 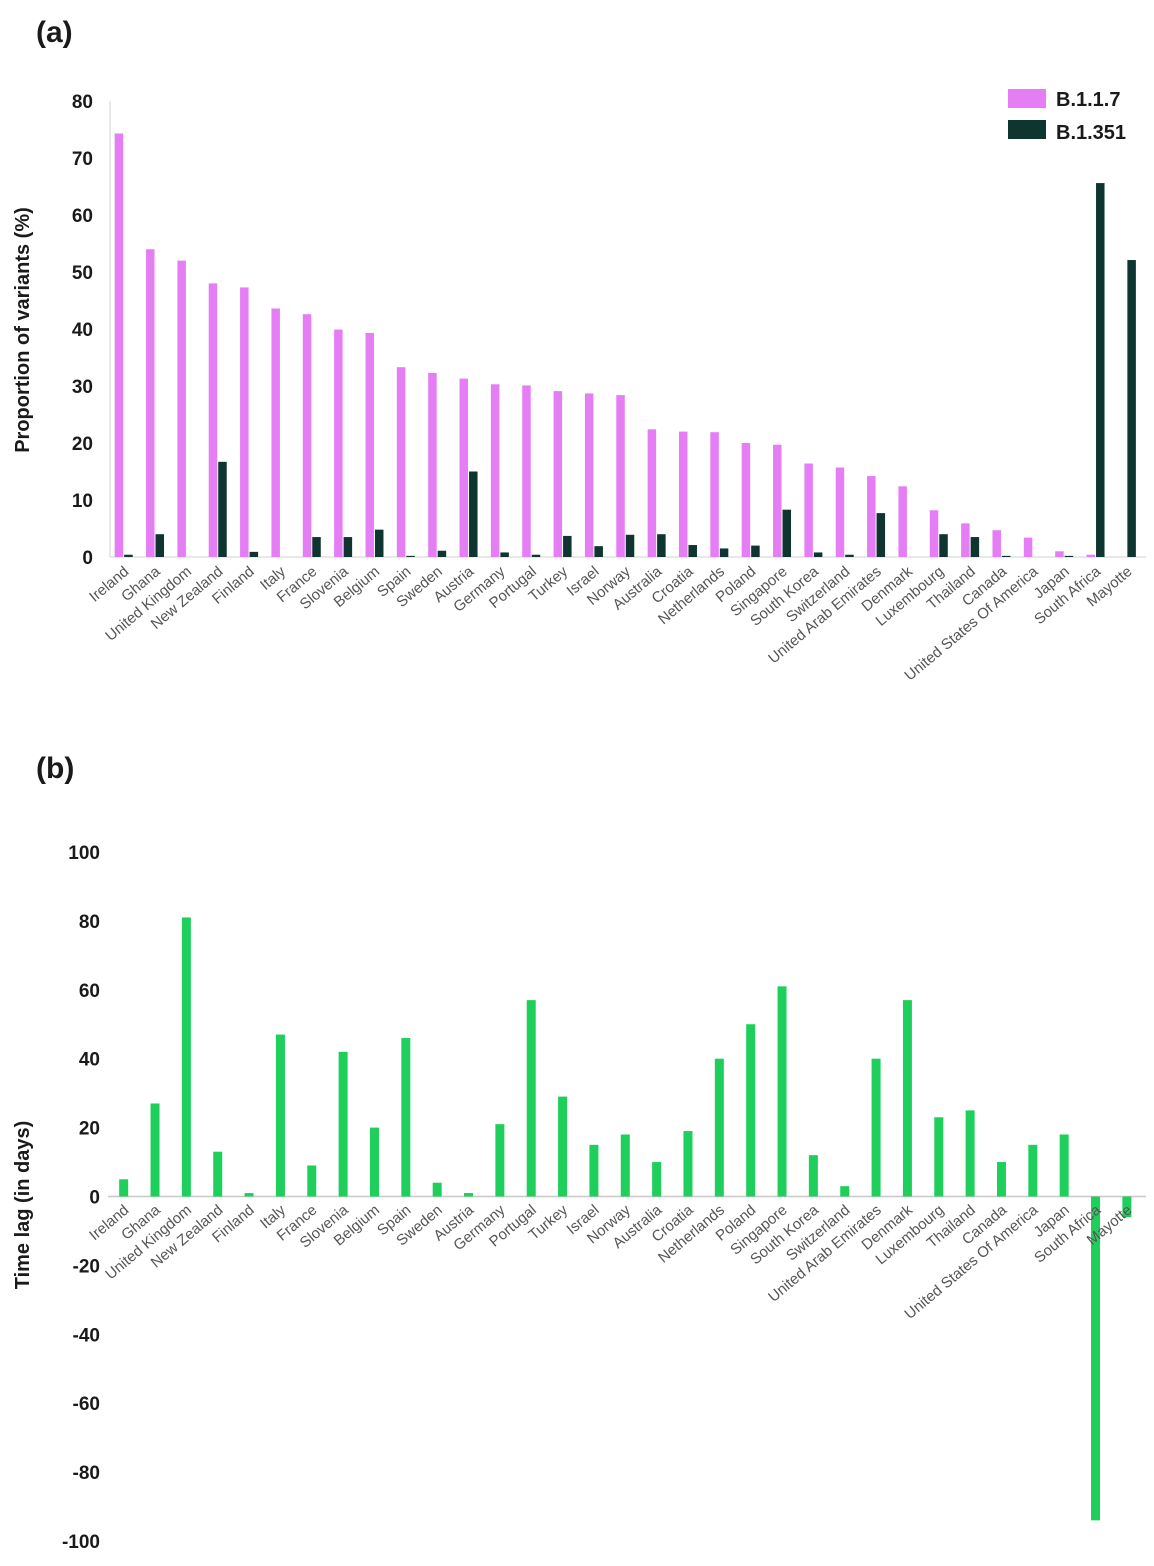 What do you see at coordinates (55, 768) in the screenshot?
I see `panel-label-b: (b)` at bounding box center [55, 768].